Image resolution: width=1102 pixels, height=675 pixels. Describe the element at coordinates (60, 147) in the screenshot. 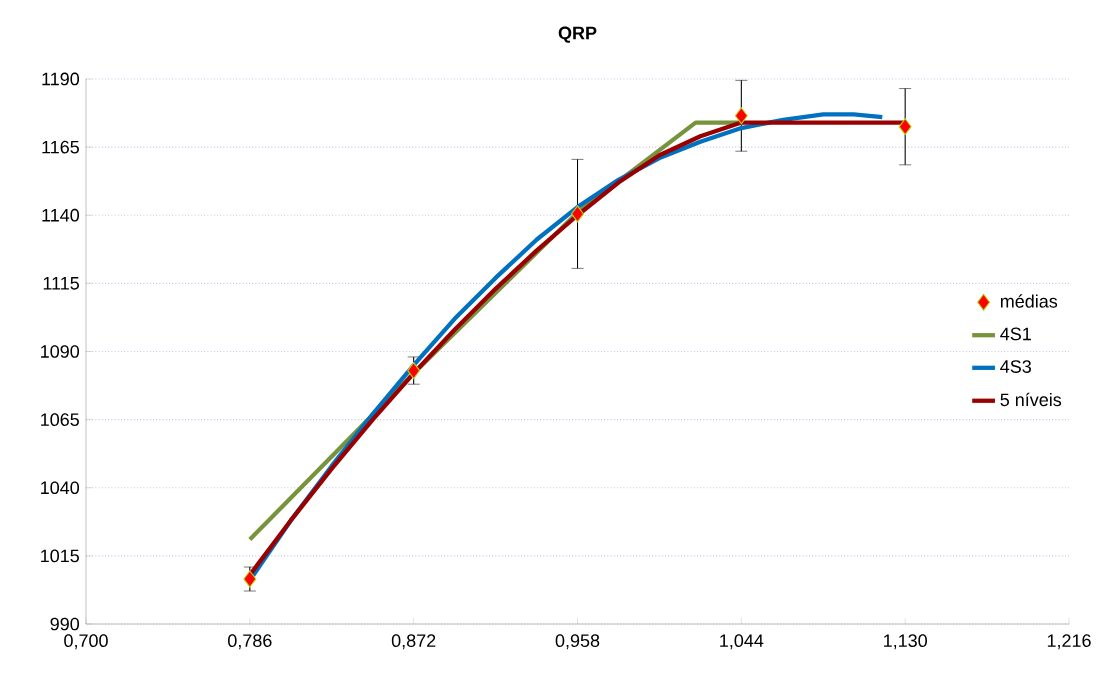

I see `y-tick-label: 1165` at that location.